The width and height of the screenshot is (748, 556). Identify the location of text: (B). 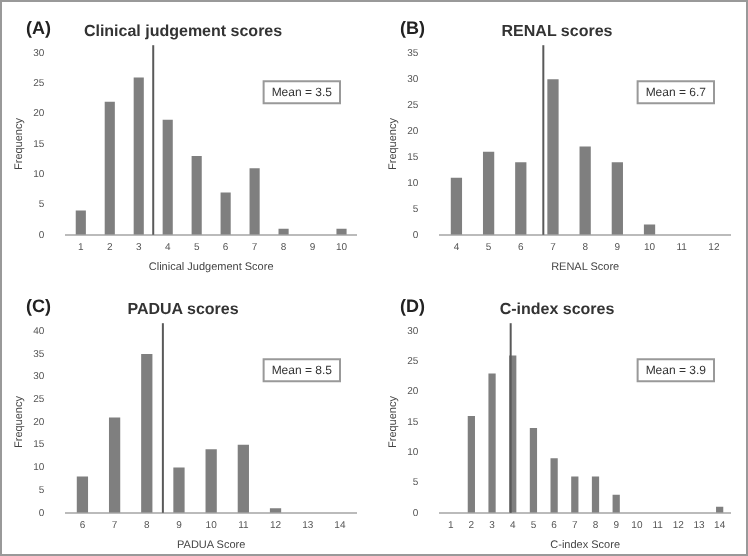
(412, 27).